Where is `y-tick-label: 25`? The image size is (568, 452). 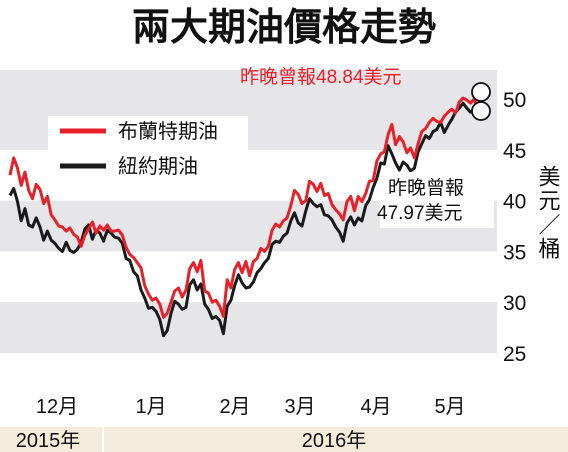 y-tick-label: 25 is located at coordinates (514, 354).